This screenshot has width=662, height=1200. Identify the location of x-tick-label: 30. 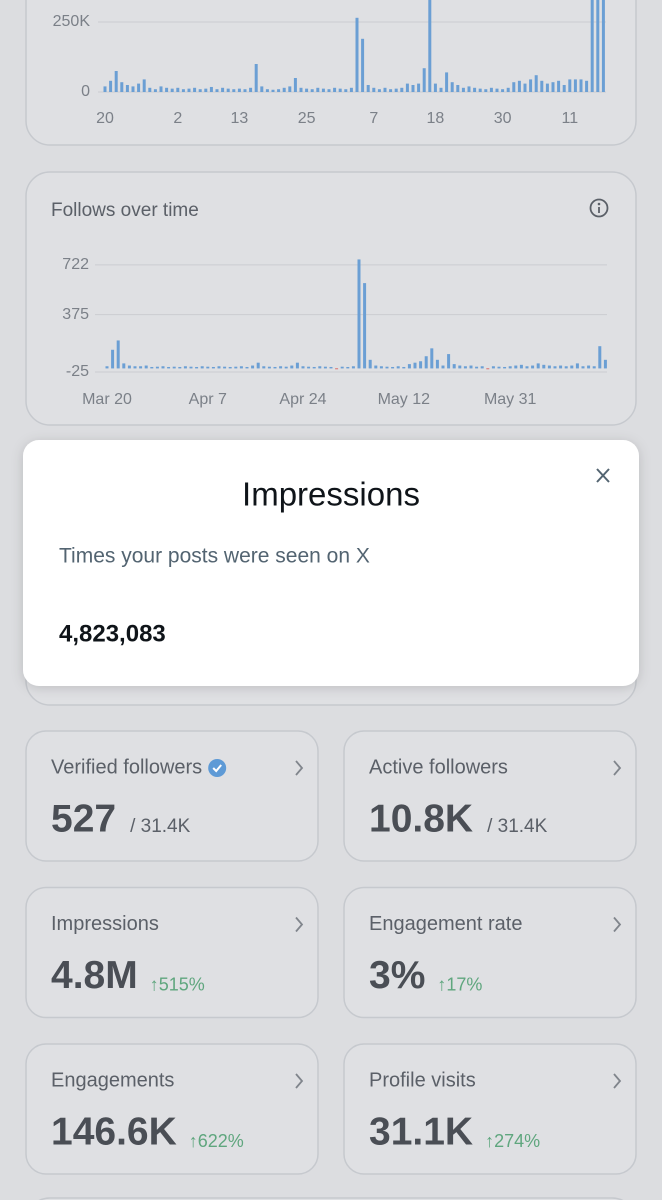
(503, 118).